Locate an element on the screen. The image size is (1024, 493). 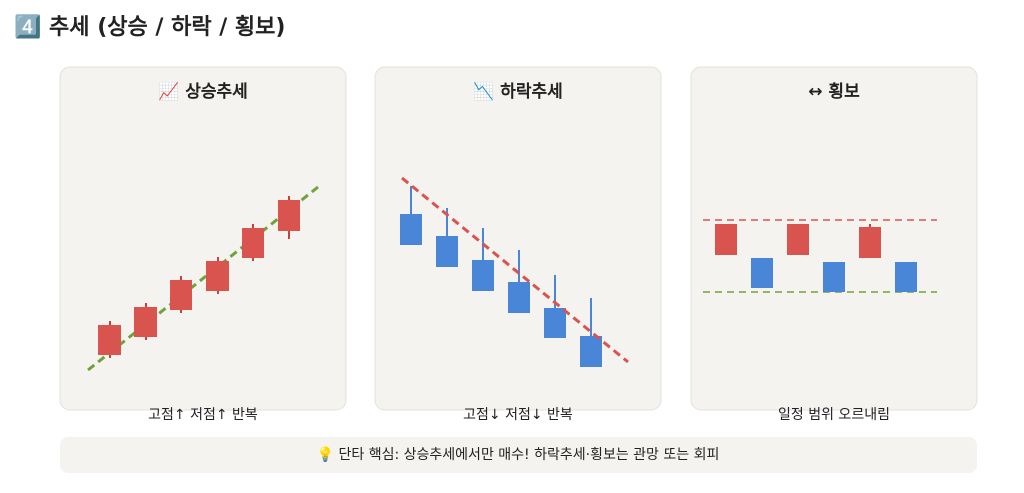
footer-box is located at coordinates (518, 455).